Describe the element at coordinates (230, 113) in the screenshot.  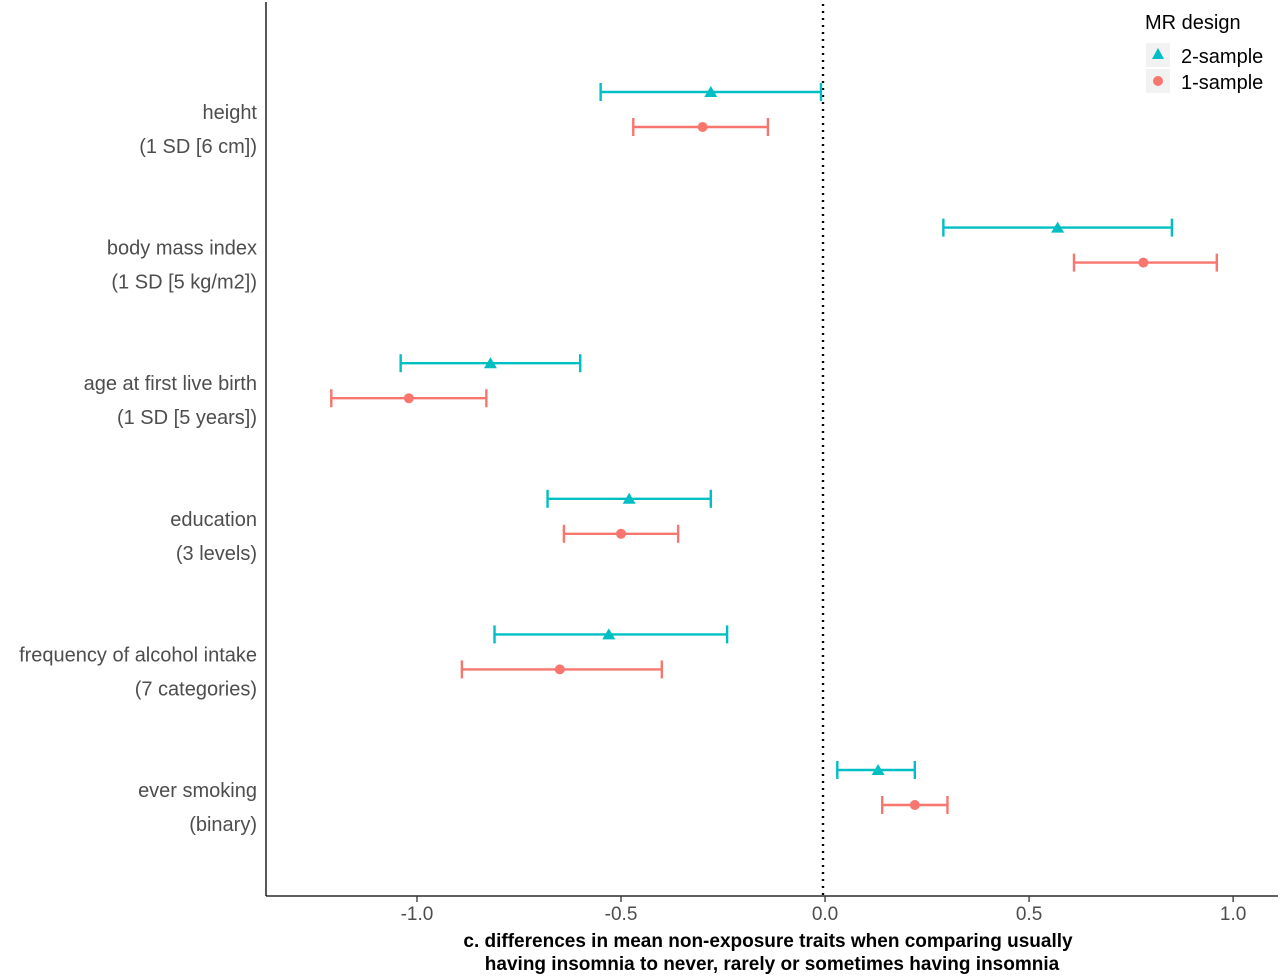
I see `category-label: height` at that location.